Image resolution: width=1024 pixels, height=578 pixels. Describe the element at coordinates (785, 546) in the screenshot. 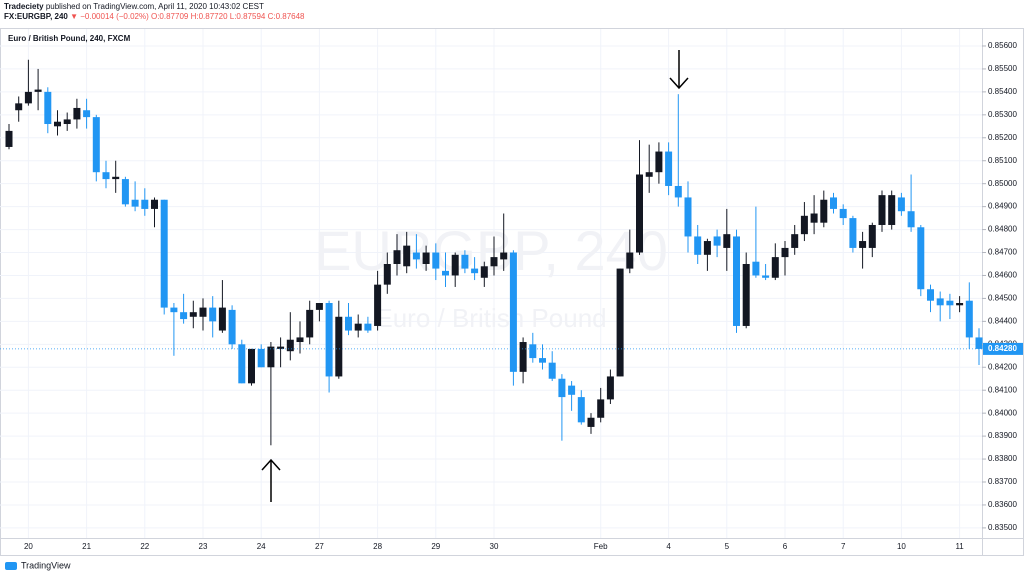

I see `x-tick-label: 6` at that location.